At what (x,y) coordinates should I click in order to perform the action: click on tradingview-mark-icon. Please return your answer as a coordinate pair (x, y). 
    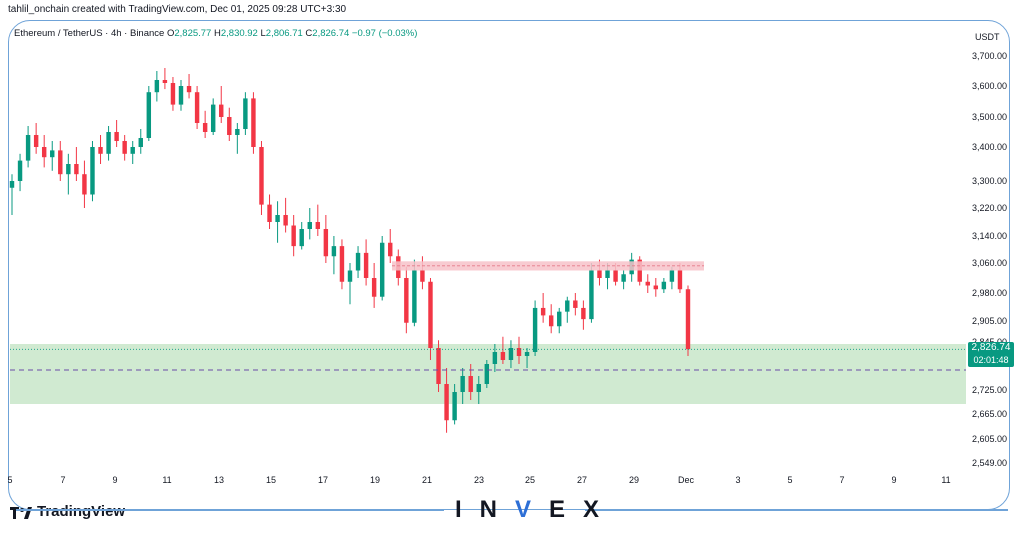
    Looking at the image, I should click on (21, 513).